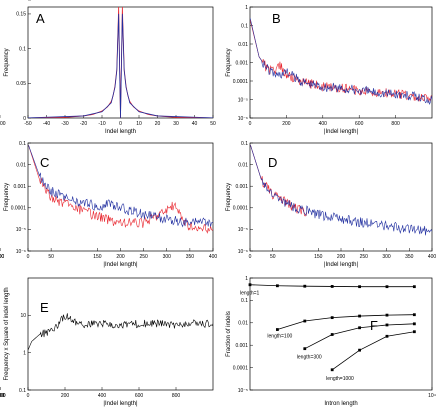 This screenshot has height=411, width=440. I want to click on x-tick-label-A: 50, so click(213, 124).